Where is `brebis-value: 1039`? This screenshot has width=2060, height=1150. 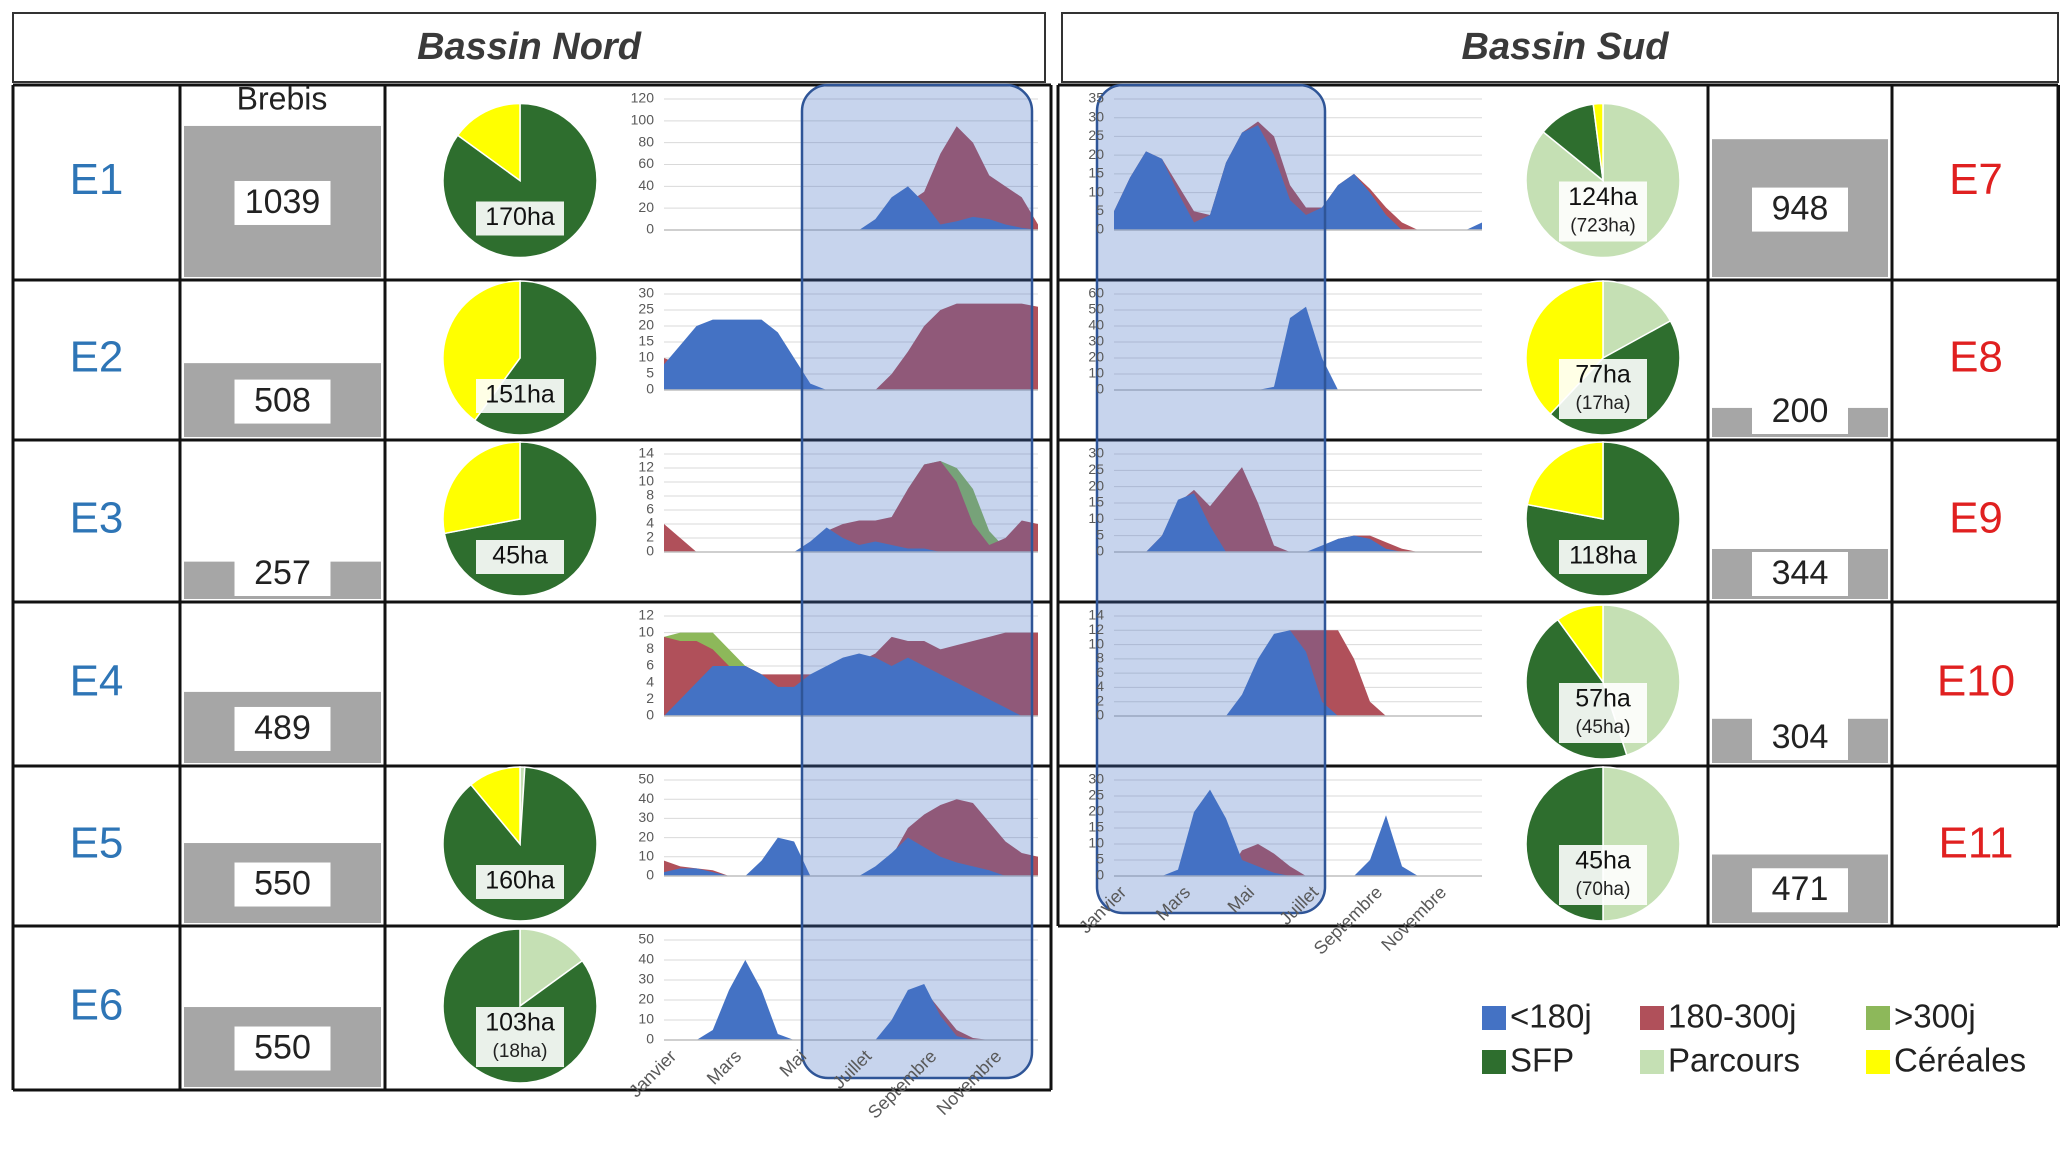
brebis-value: 1039 is located at coordinates (283, 202).